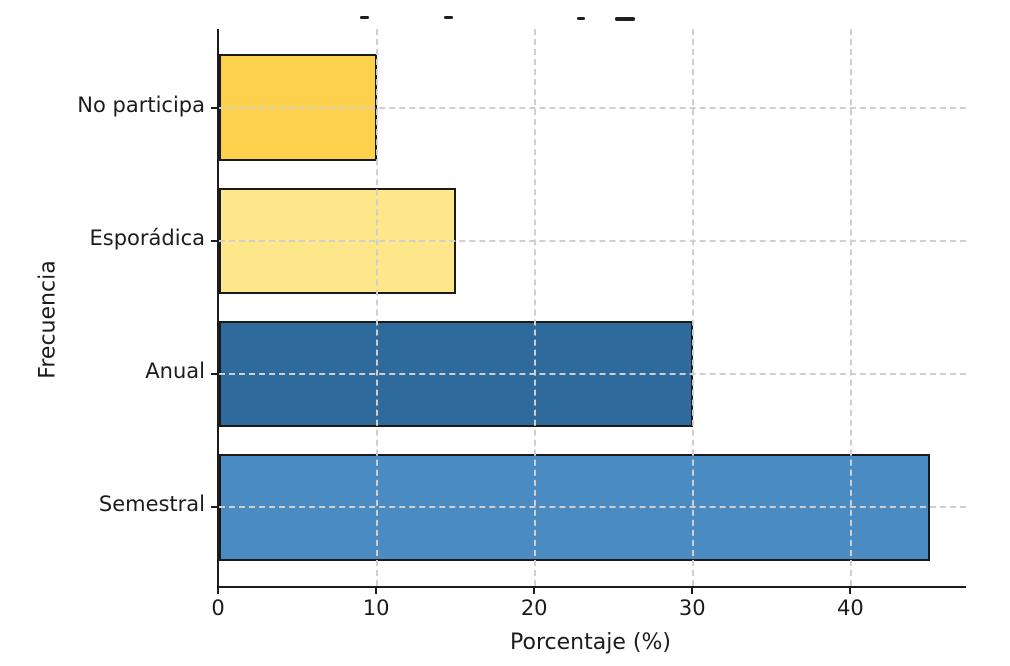 Image resolution: width=1010 pixels, height=666 pixels. Describe the element at coordinates (692, 608) in the screenshot. I see `x-tick-label: 30` at that location.